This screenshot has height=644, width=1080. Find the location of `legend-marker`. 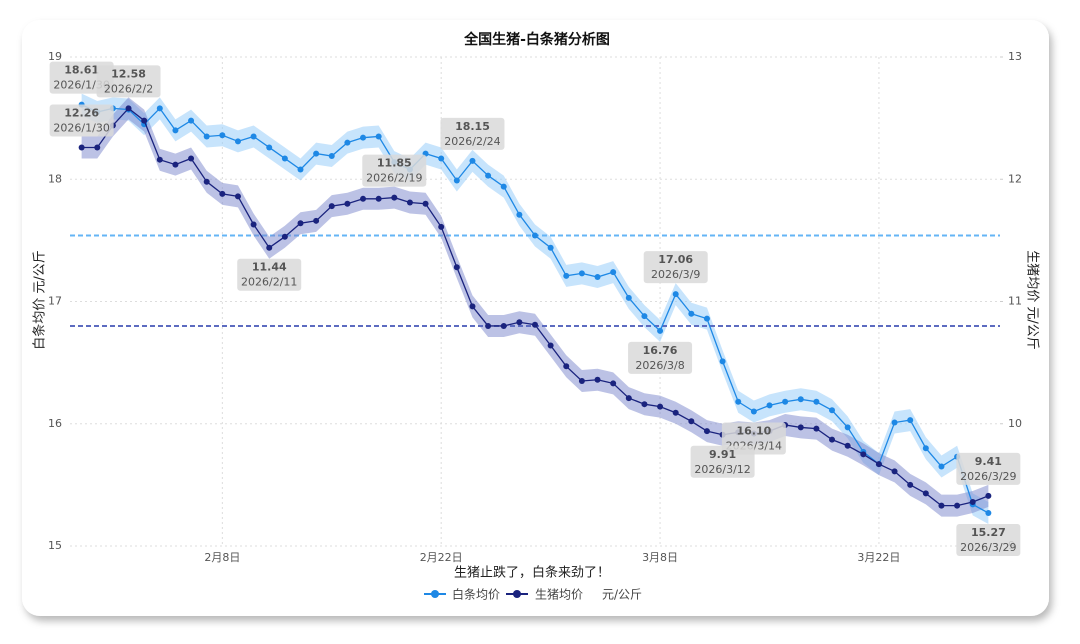

legend-marker is located at coordinates (517, 594).